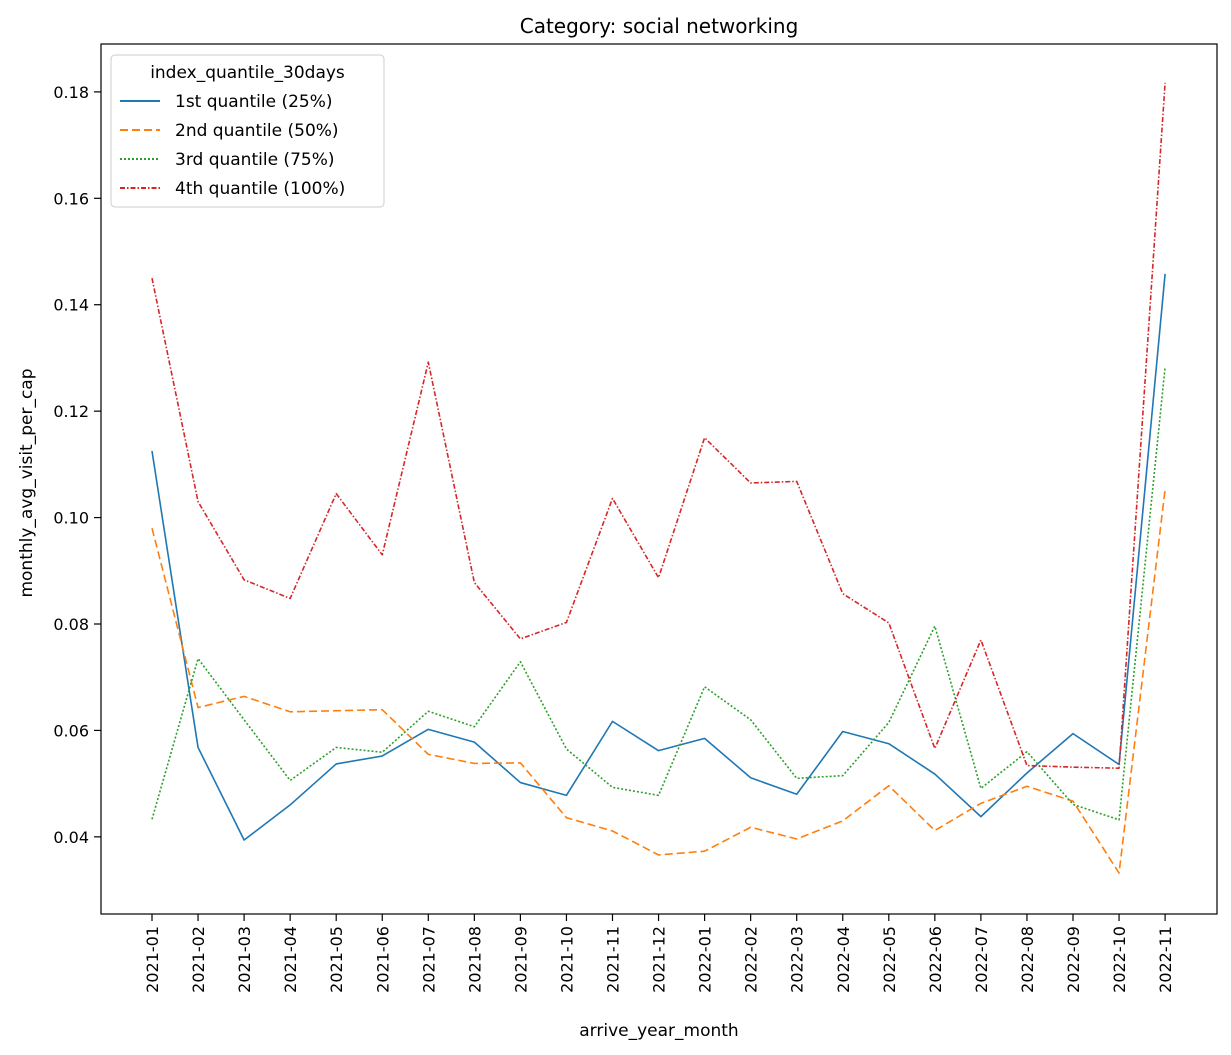 This screenshot has width=1231, height=1055. What do you see at coordinates (797, 959) in the screenshot?
I see `x-tick-label: 2022-03` at bounding box center [797, 959].